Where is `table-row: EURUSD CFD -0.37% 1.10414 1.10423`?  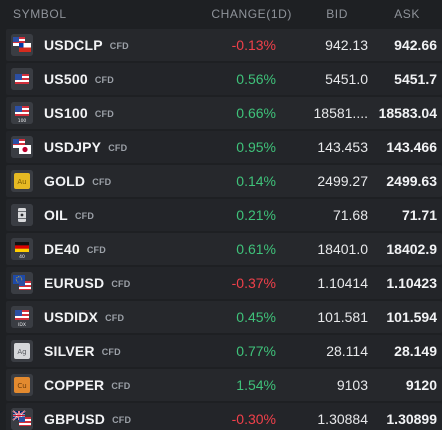 table-row: EURUSD CFD -0.37% 1.10414 1.10423 is located at coordinates (224, 283).